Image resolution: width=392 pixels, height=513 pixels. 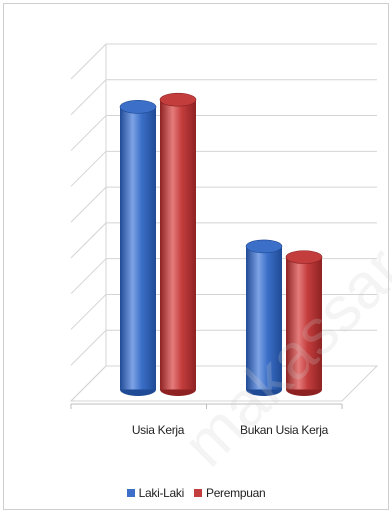 I want to click on legend-swatch-perempuan, so click(x=197, y=493).